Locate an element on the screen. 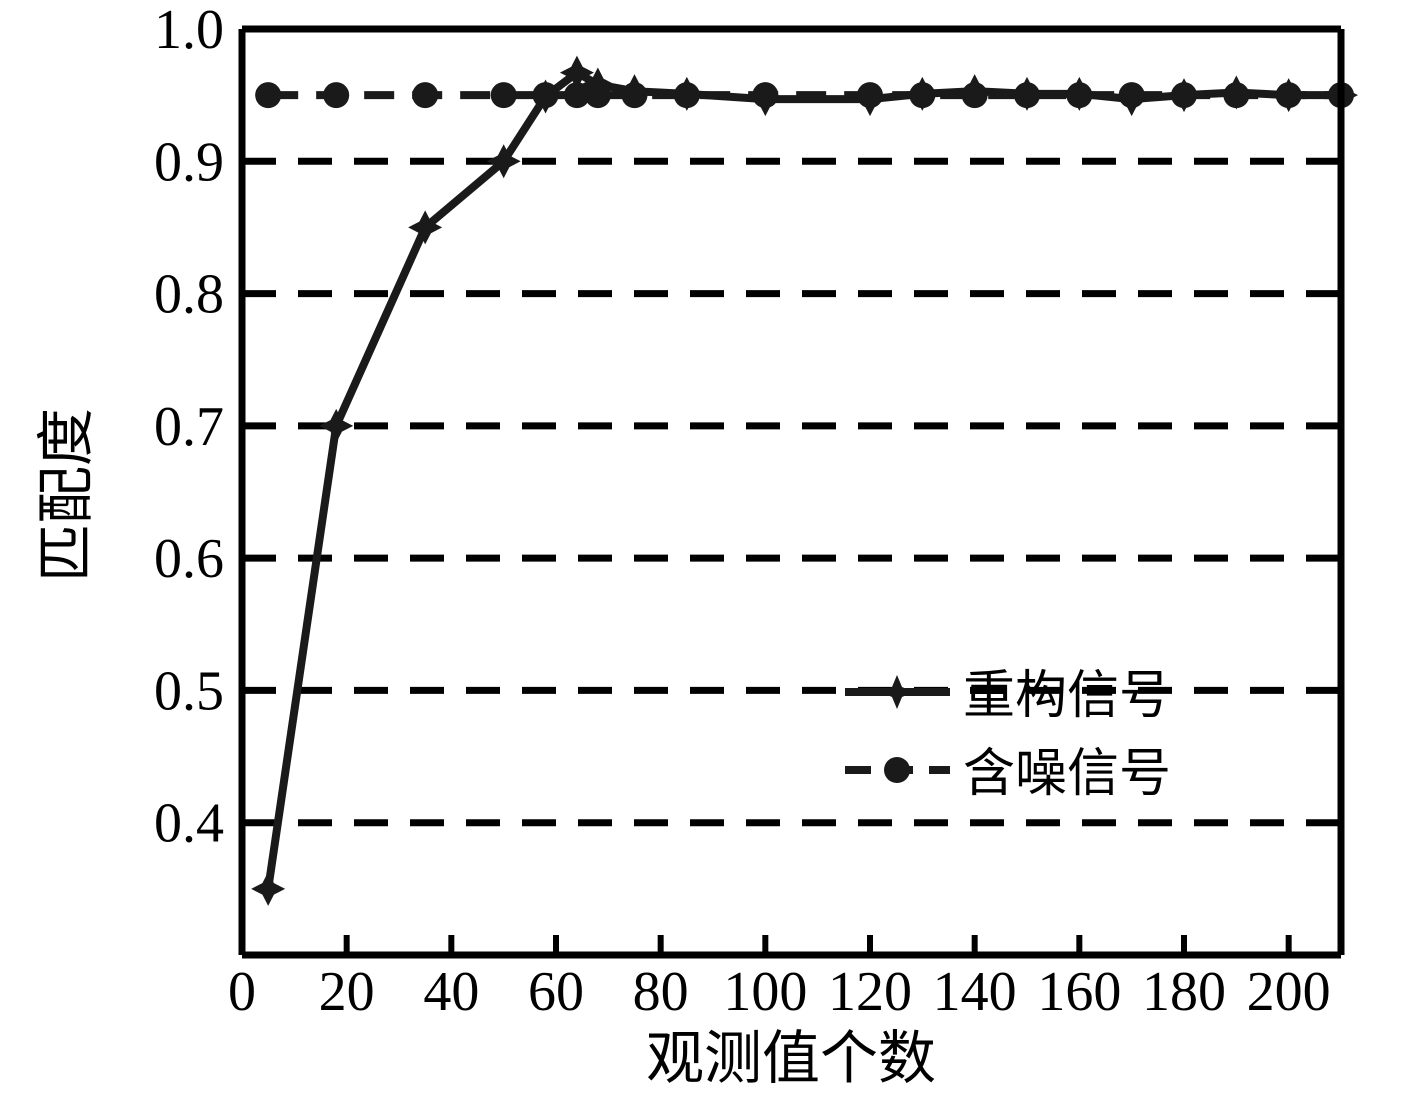 The image size is (1417, 1103). legend-label-noisy: 含噪信号 is located at coordinates (1067, 774).